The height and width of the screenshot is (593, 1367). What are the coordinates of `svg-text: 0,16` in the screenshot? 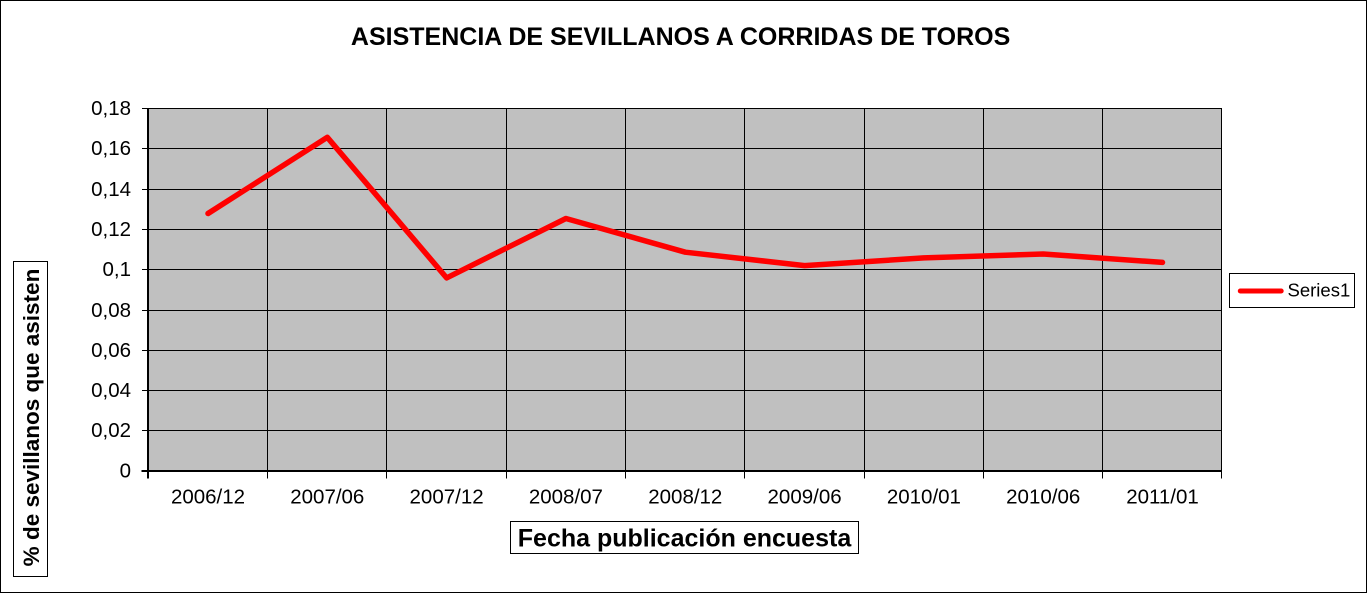 It's located at (111, 148).